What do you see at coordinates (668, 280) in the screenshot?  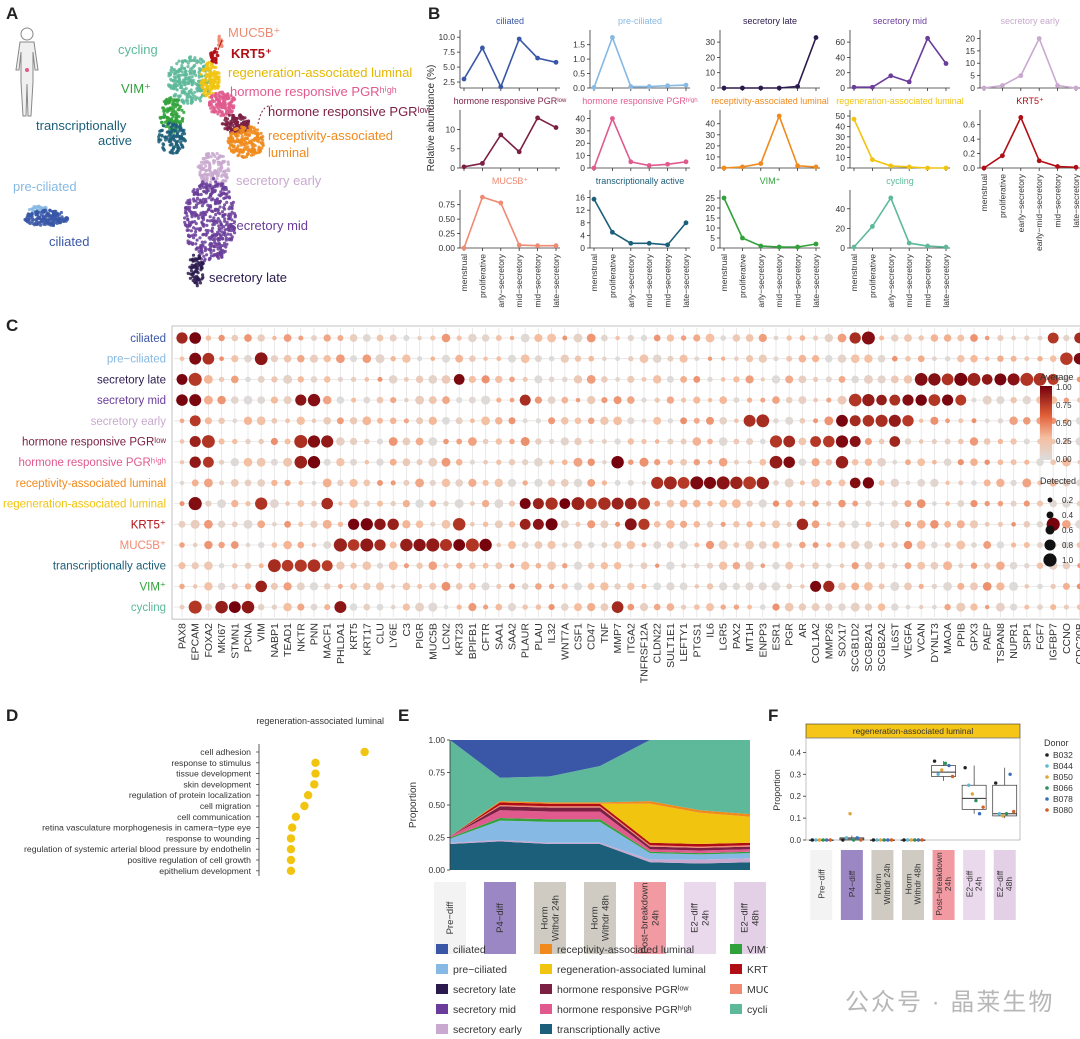 I see `b-x-tick-label: mid−secretory` at bounding box center [668, 280].